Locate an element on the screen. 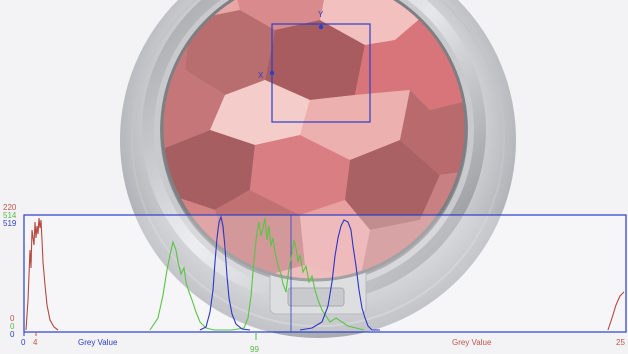  green-channel-curve is located at coordinates (257, 274).